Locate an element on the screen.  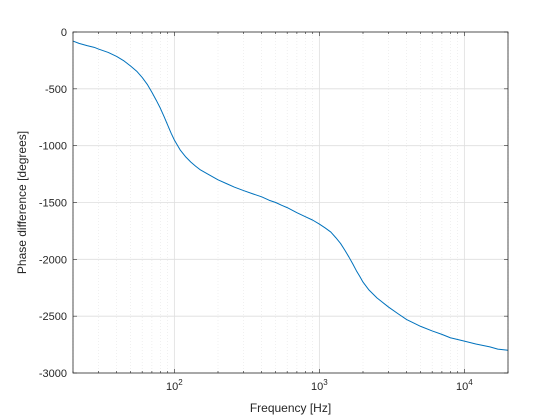
x-tick-label: 10³ is located at coordinates (319, 385).